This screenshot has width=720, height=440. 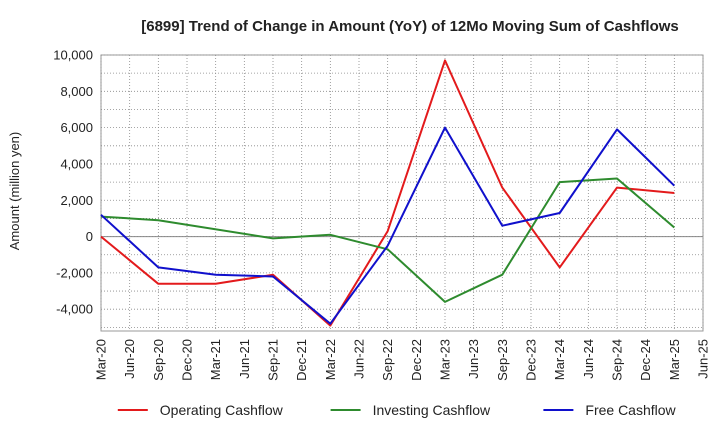 What do you see at coordinates (14, 191) in the screenshot?
I see `y-axis-label: Amount (million yen)` at bounding box center [14, 191].